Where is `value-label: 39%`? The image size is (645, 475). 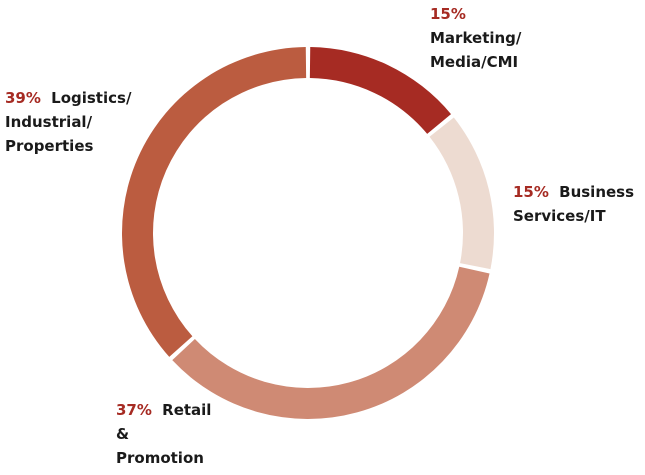
value-label: 39% is located at coordinates (23, 98).